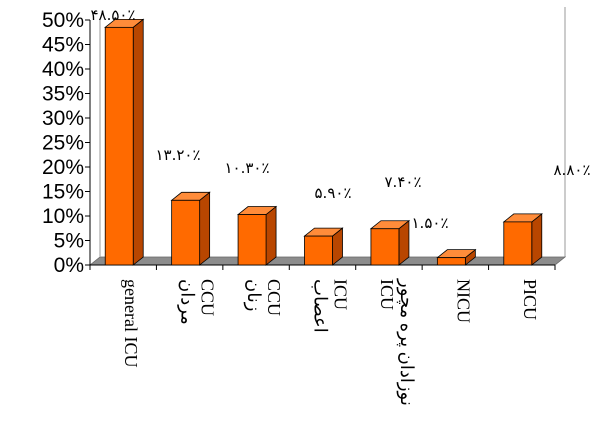 The image size is (606, 447). I want to click on data-label: ۱.۵۰٪, so click(430, 223).